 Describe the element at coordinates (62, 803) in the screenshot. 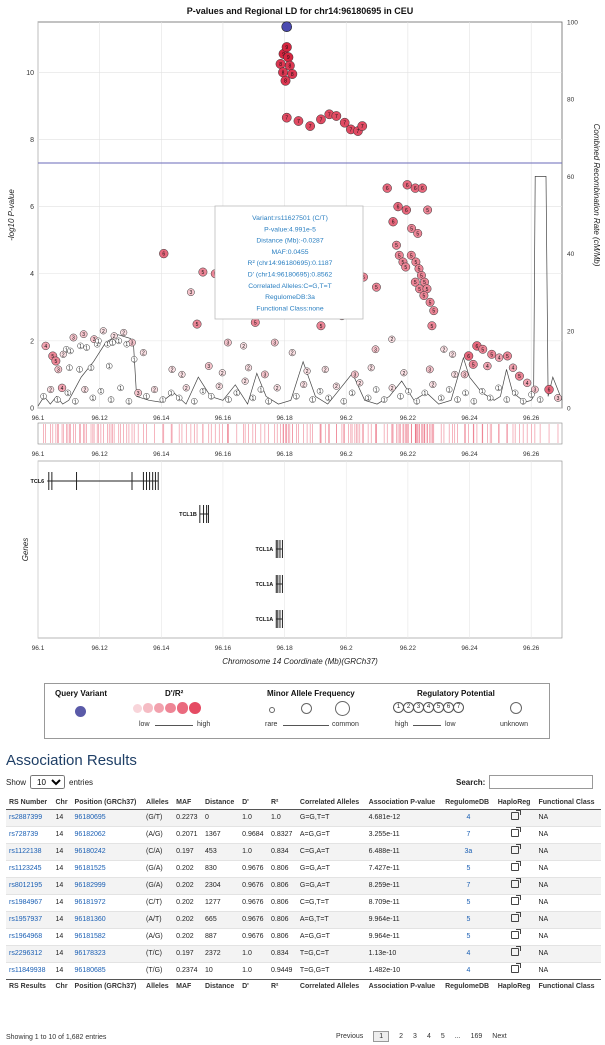

I see `column-header: Chr` at that location.